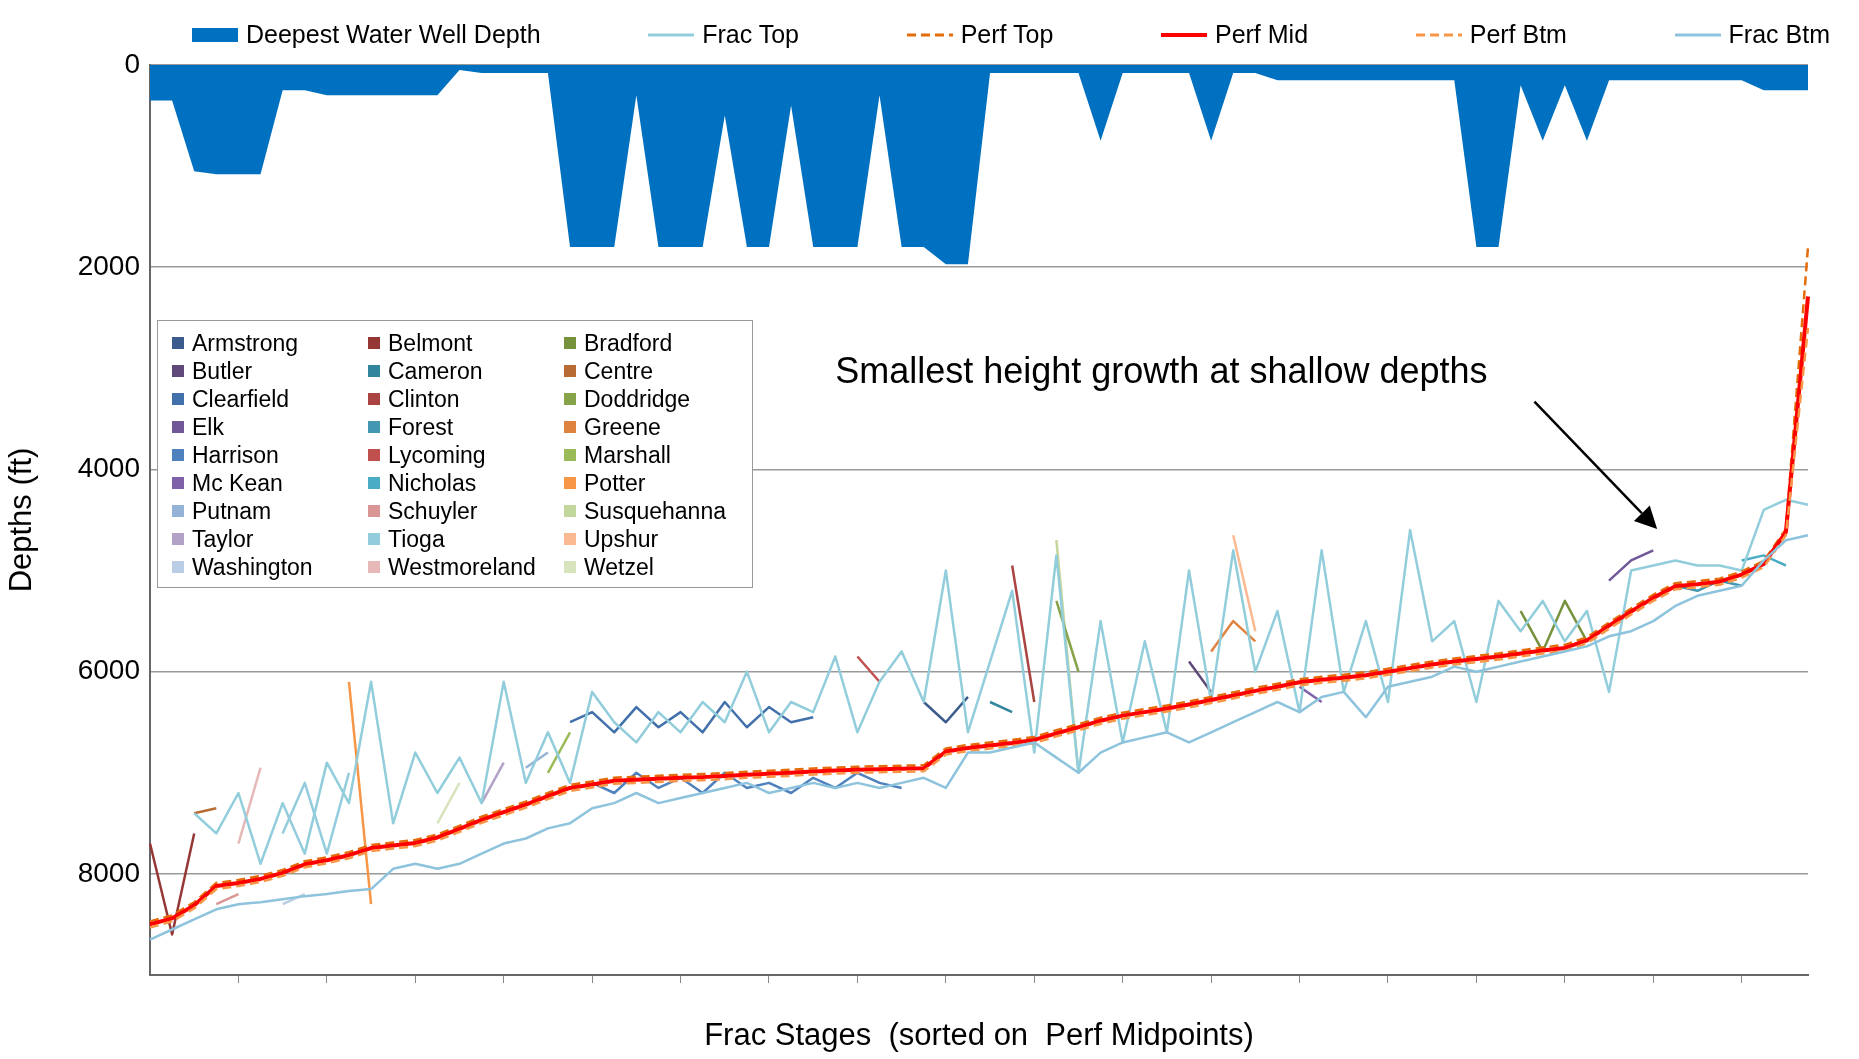  I want to click on legend-label: Bradford, so click(628, 343).